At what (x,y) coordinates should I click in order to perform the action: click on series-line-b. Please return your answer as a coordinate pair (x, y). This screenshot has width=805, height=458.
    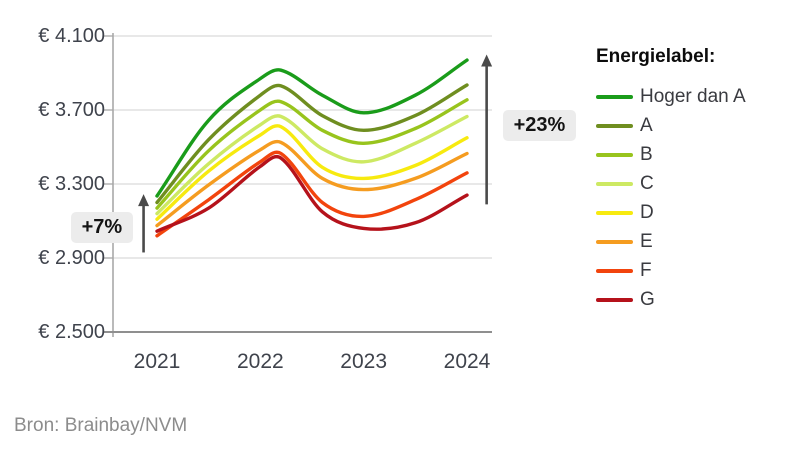
    Looking at the image, I should click on (312, 154).